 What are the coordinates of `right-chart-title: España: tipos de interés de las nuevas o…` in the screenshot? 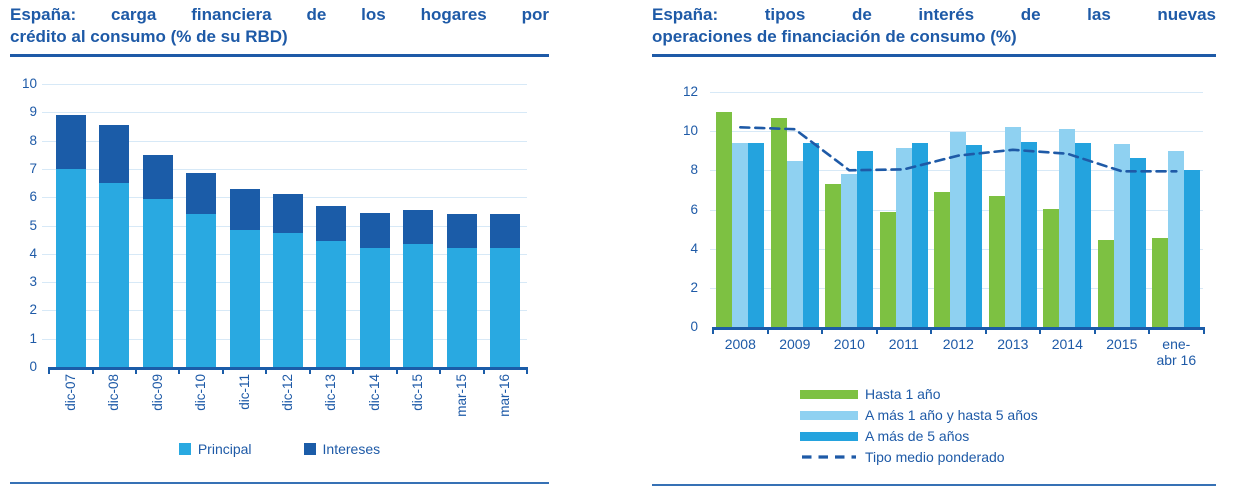 It's located at (934, 26).